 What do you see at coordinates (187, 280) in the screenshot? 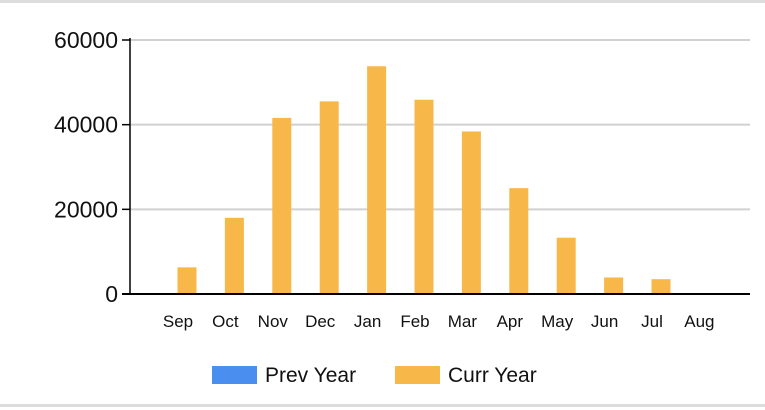
I see `bar-sep` at bounding box center [187, 280].